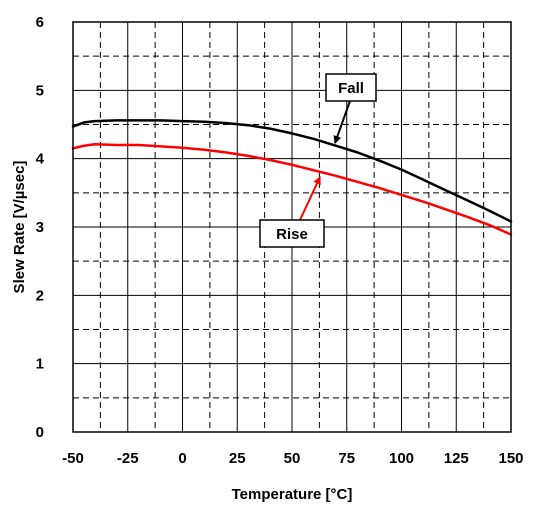  Describe the element at coordinates (40, 22) in the screenshot. I see `y-tick-label: 6` at that location.